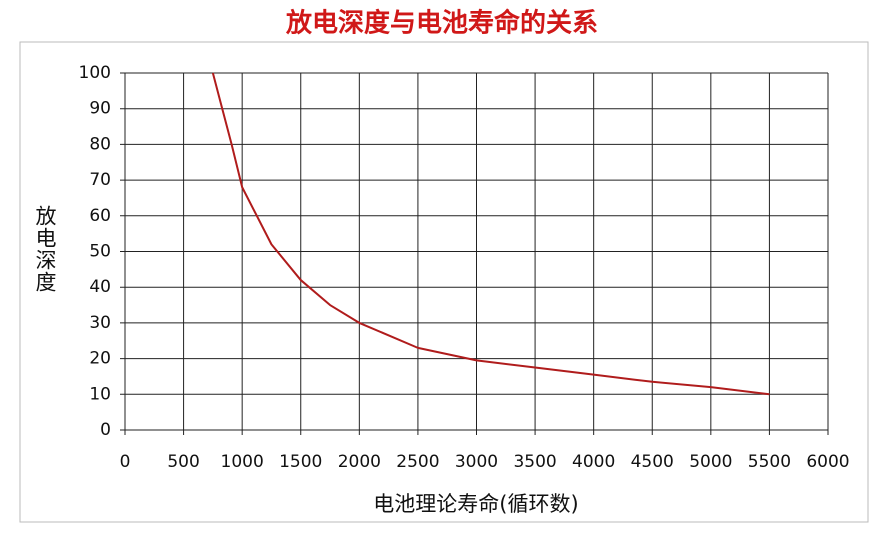  Describe the element at coordinates (242, 462) in the screenshot. I see `x-tick-label: 1000` at that location.